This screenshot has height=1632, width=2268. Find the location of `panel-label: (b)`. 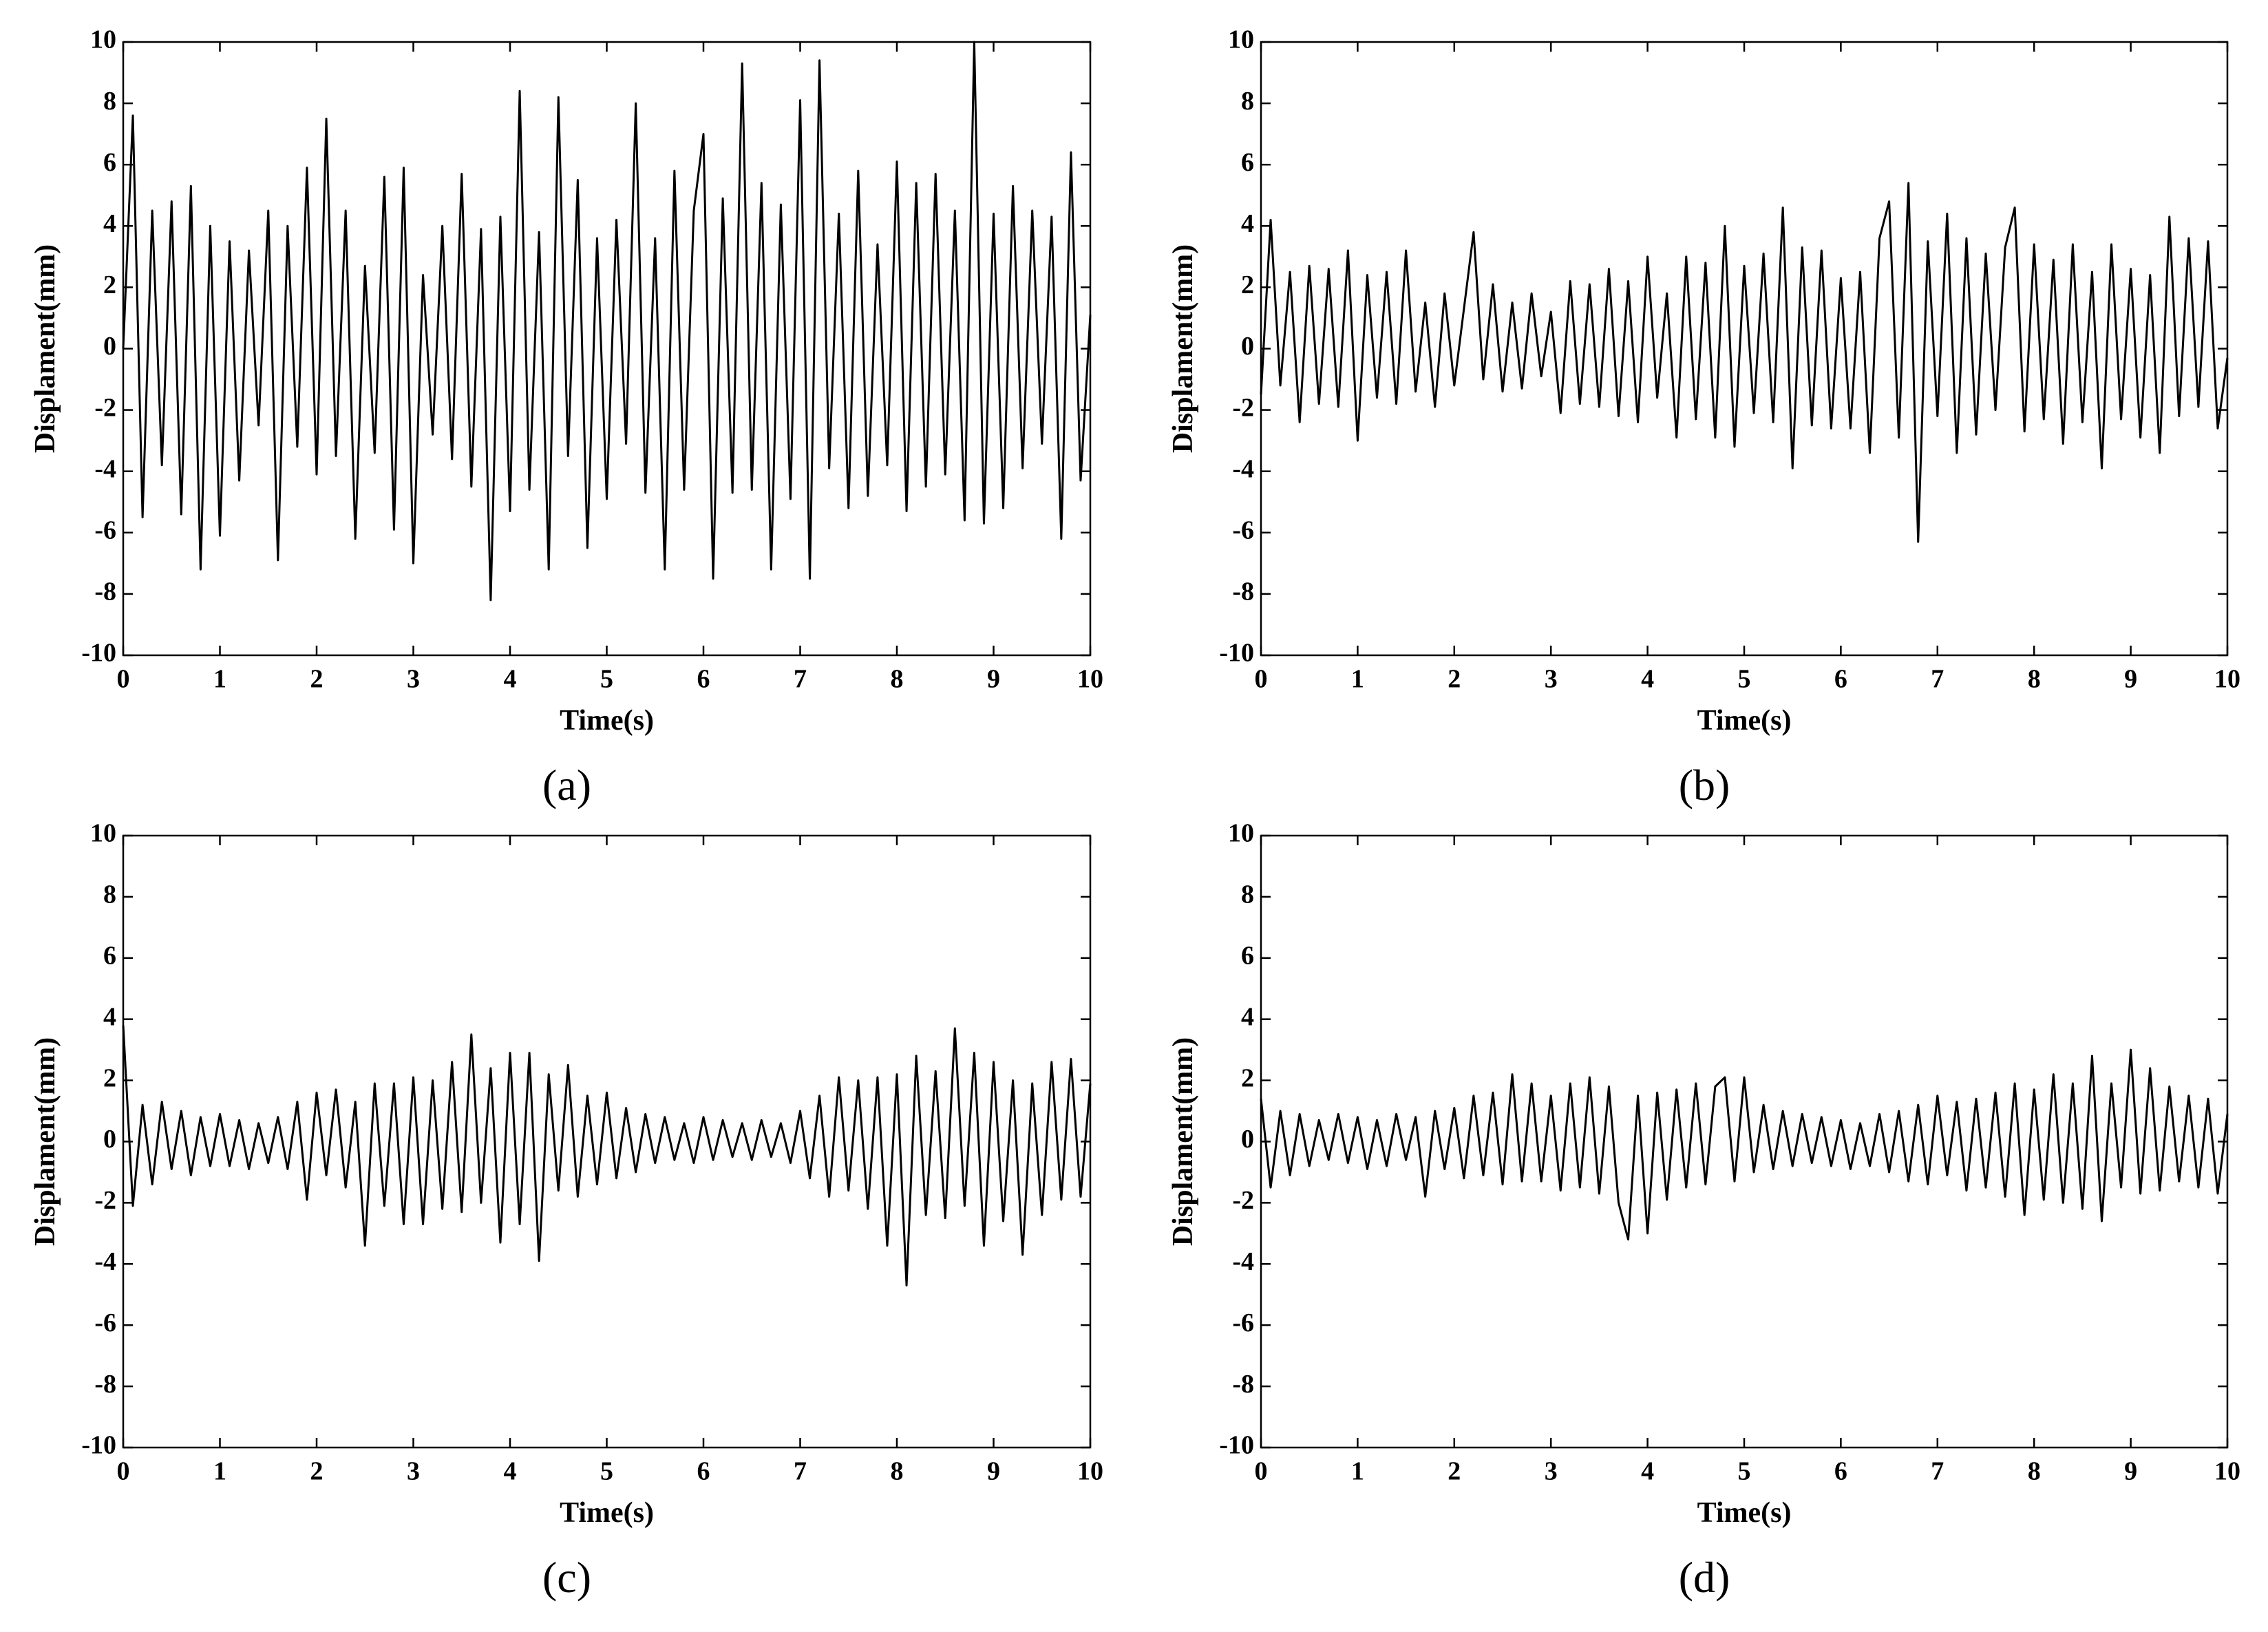

panel-label: (b) is located at coordinates (1705, 785).